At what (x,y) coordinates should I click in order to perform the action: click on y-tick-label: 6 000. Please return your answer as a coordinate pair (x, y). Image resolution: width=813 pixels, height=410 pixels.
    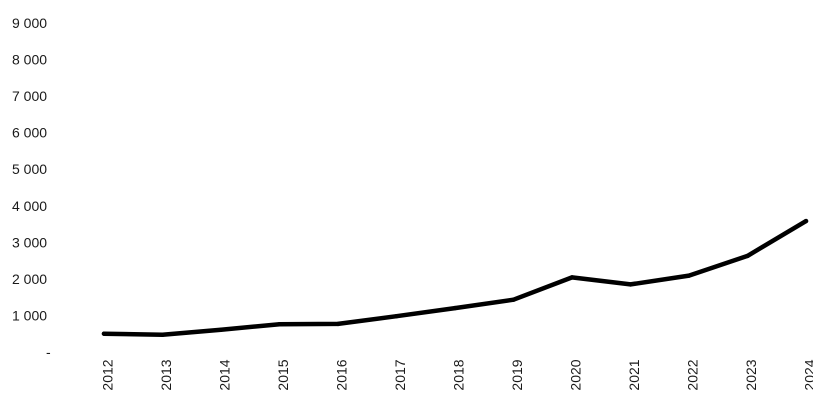
    Looking at the image, I should click on (29, 133).